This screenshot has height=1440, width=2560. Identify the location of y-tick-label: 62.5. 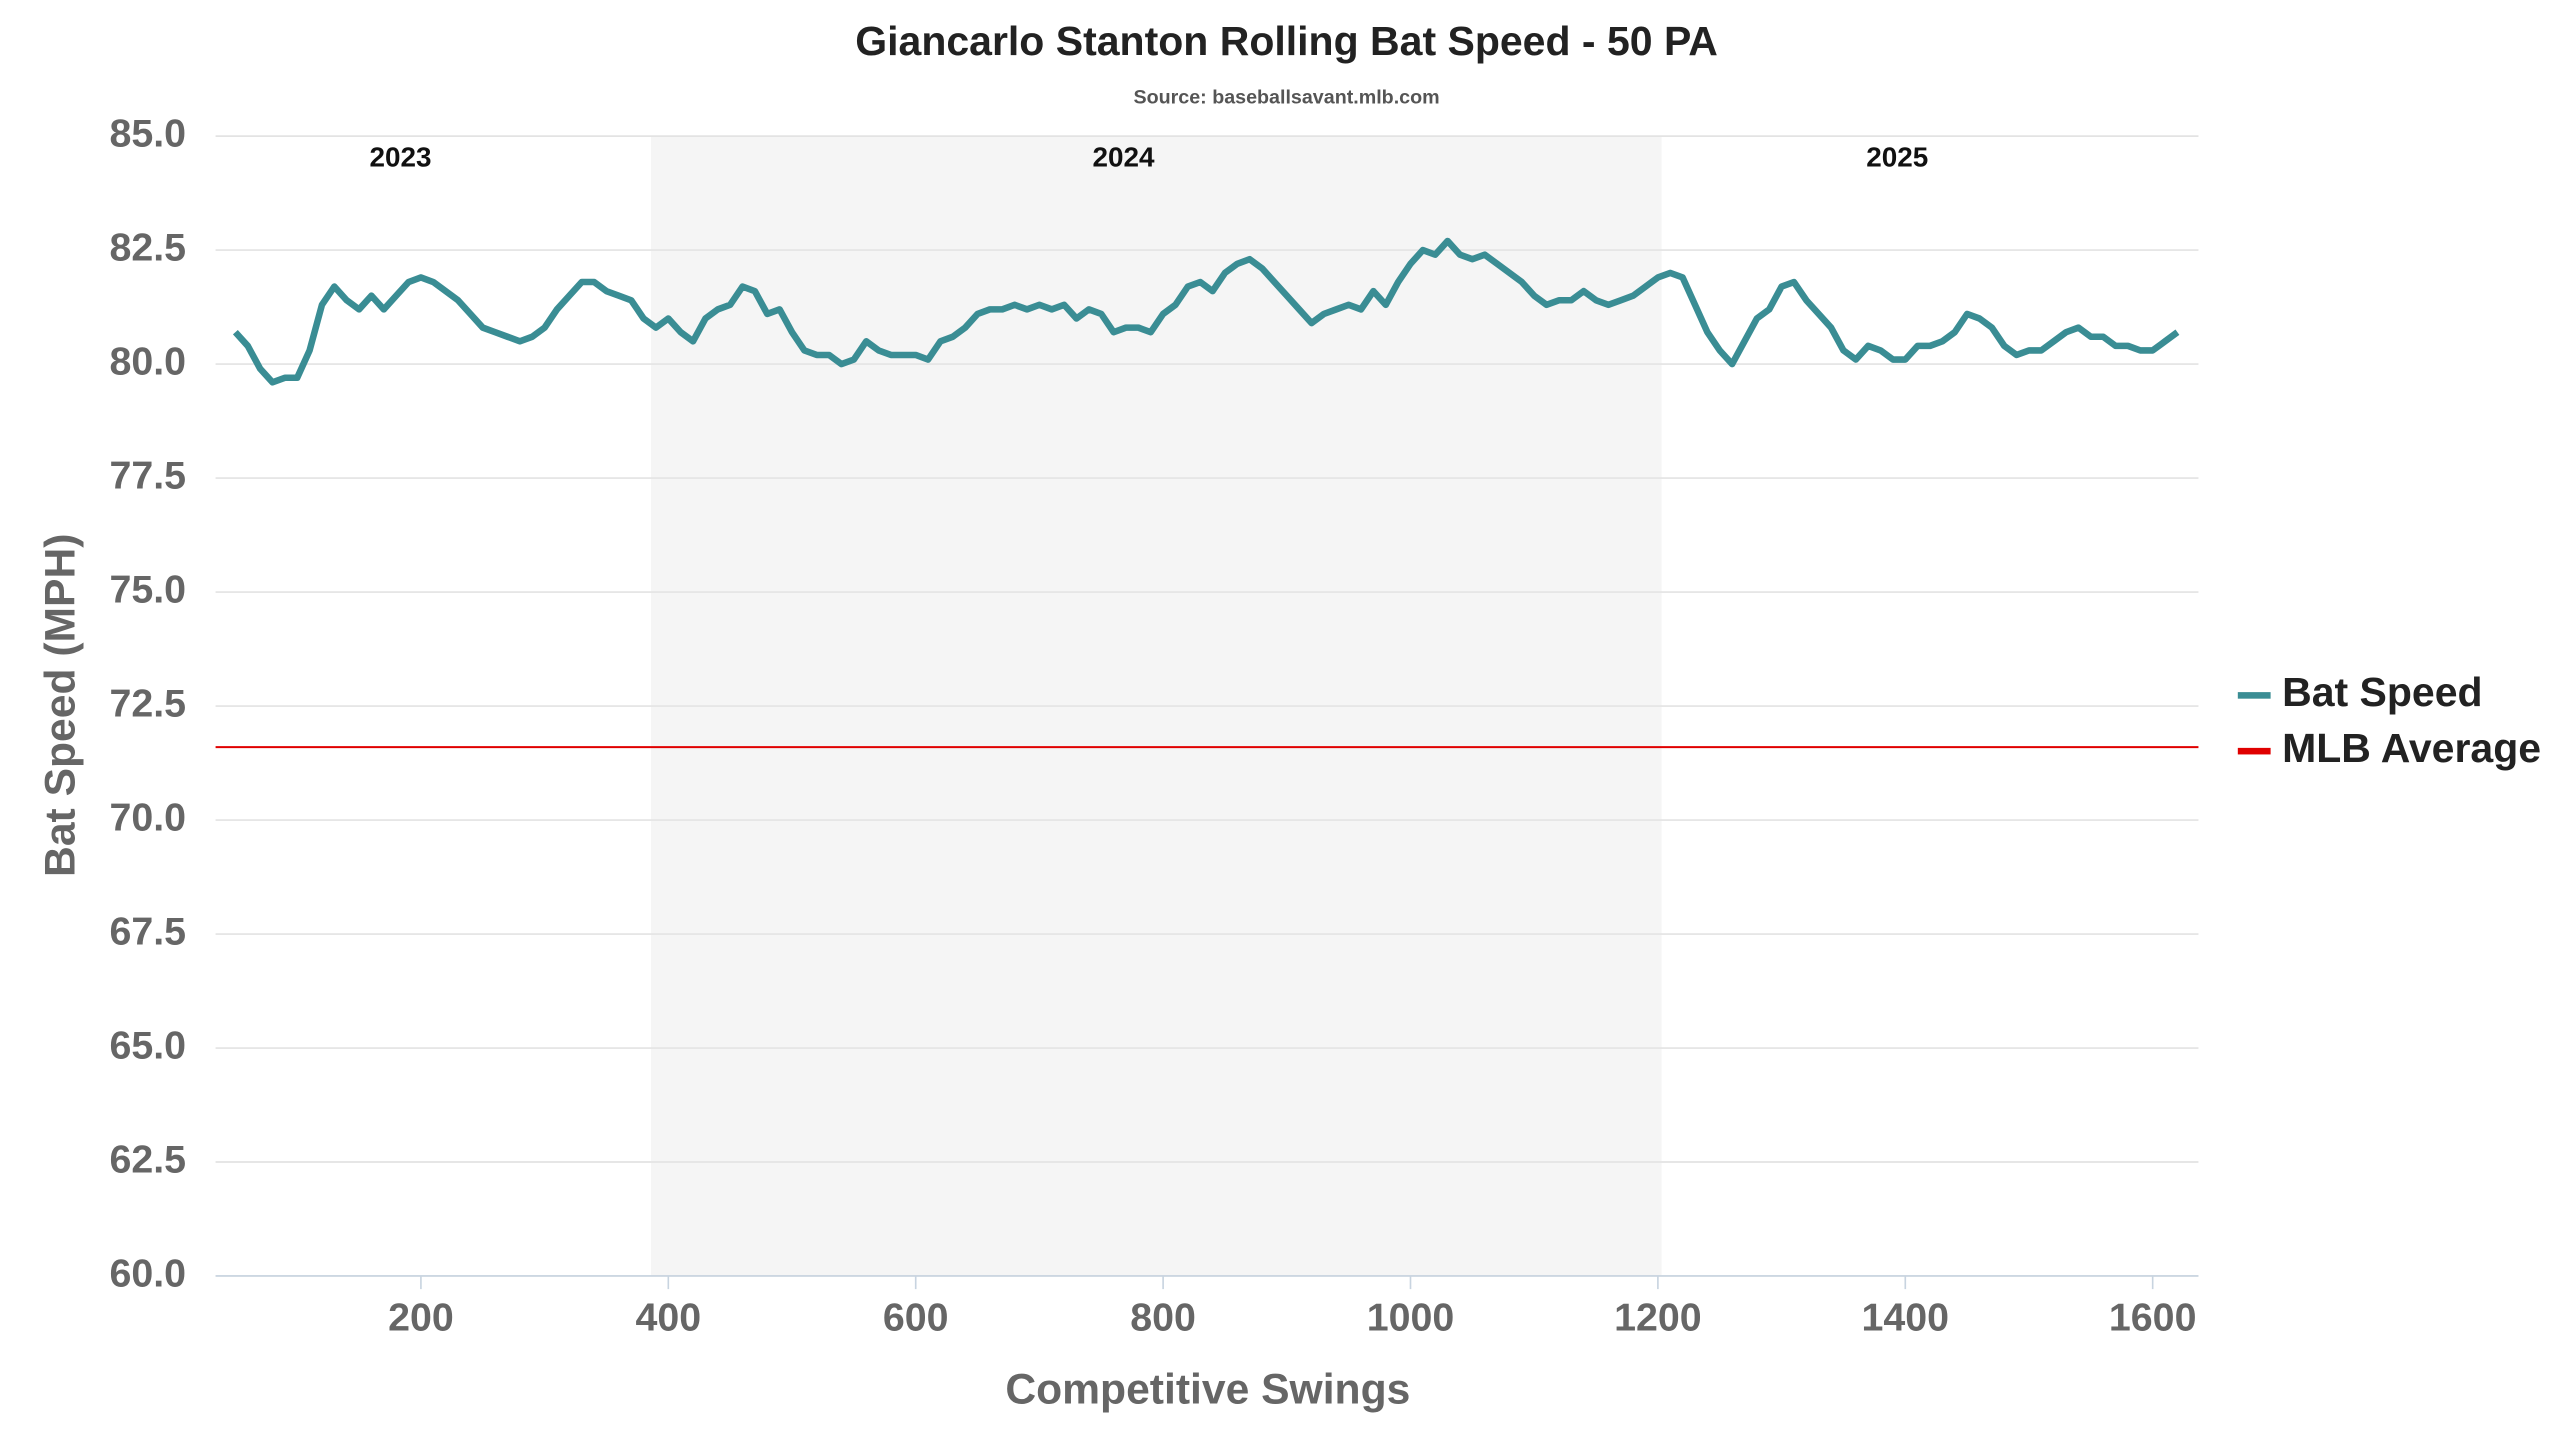
(147, 1159).